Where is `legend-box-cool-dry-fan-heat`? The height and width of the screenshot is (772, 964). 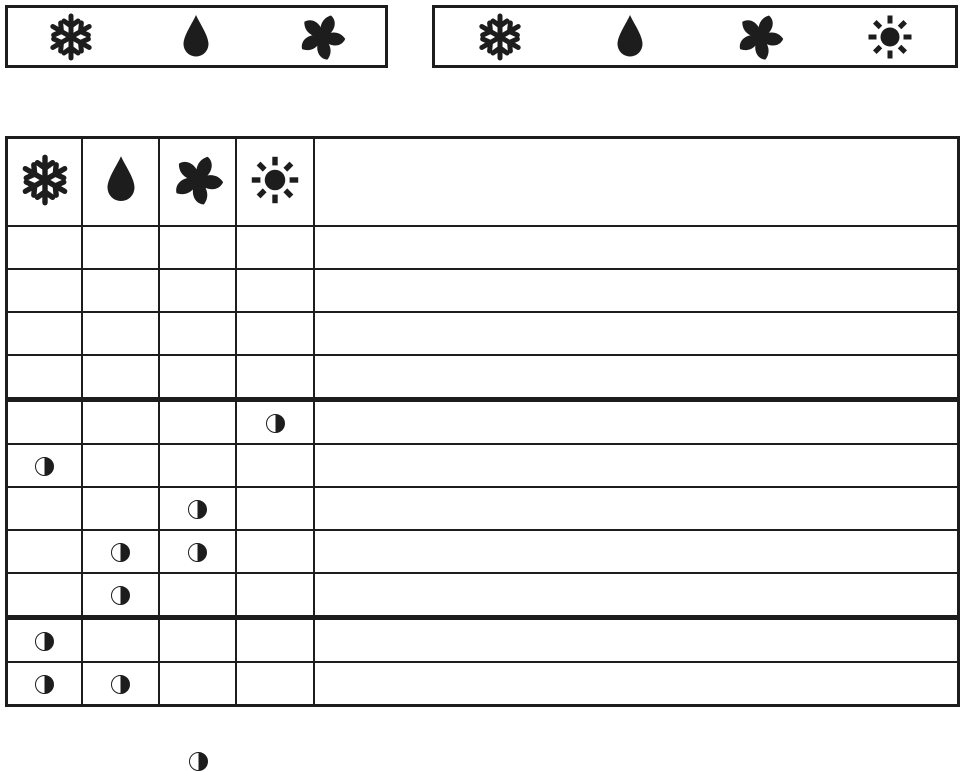 legend-box-cool-dry-fan-heat is located at coordinates (695, 36).